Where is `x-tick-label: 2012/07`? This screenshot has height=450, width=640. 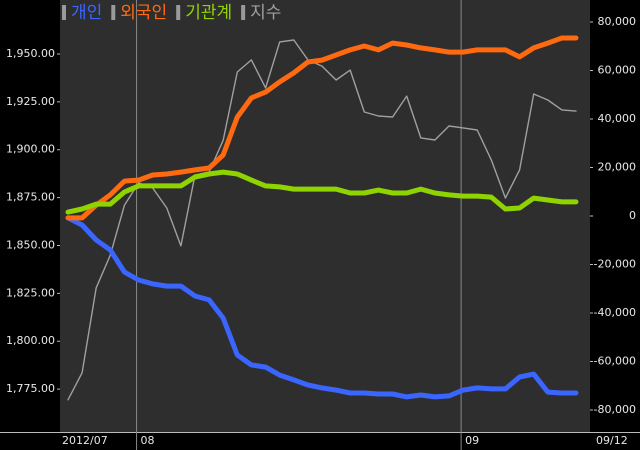 x-tick-label: 2012/07 is located at coordinates (85, 440).